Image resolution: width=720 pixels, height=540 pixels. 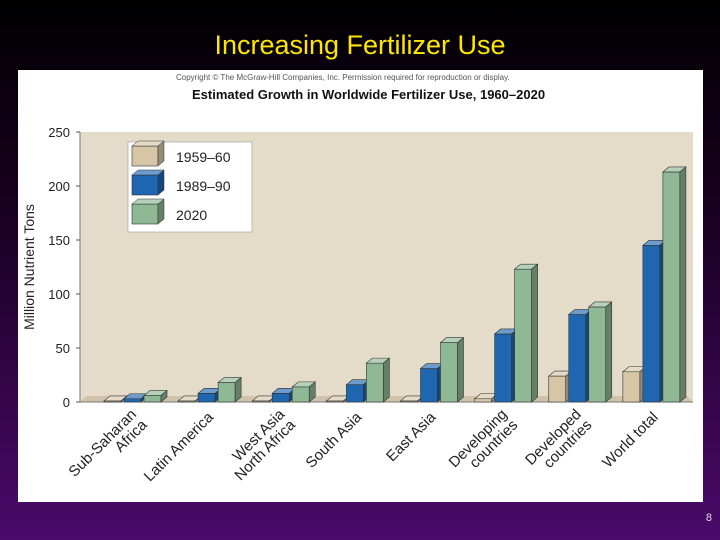 I want to click on x-tick-label-line: South Asia, so click(x=333, y=439).